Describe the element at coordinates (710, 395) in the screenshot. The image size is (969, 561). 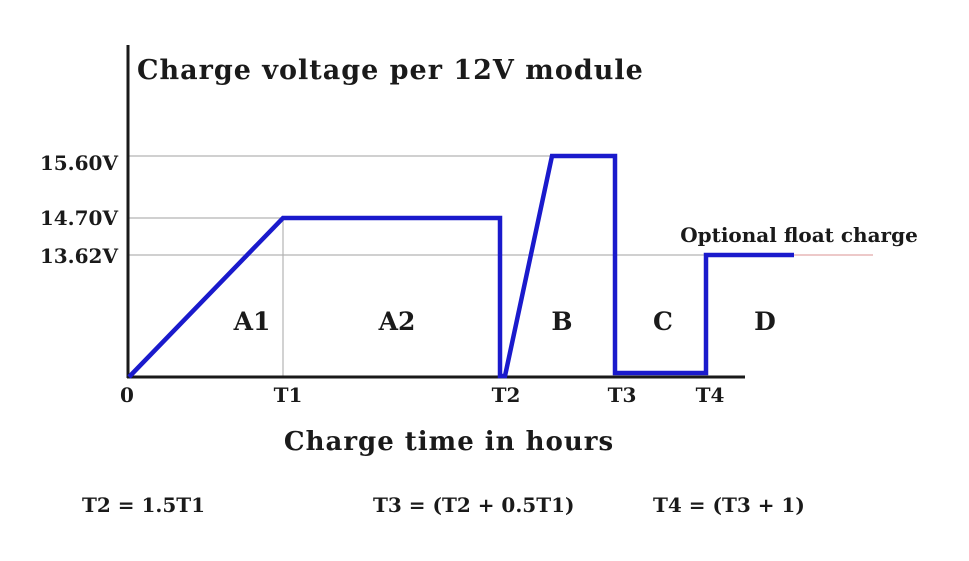
I see `x-tick-label-t4: T4` at that location.